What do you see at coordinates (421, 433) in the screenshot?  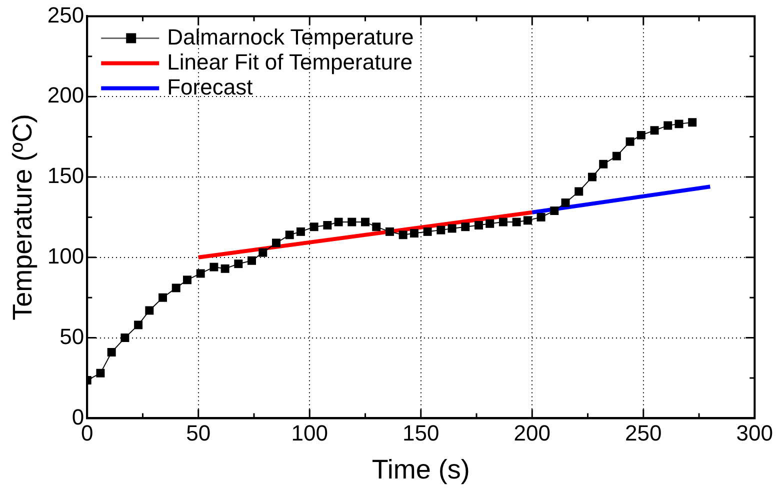 I see `x-tick-label: 150` at bounding box center [421, 433].